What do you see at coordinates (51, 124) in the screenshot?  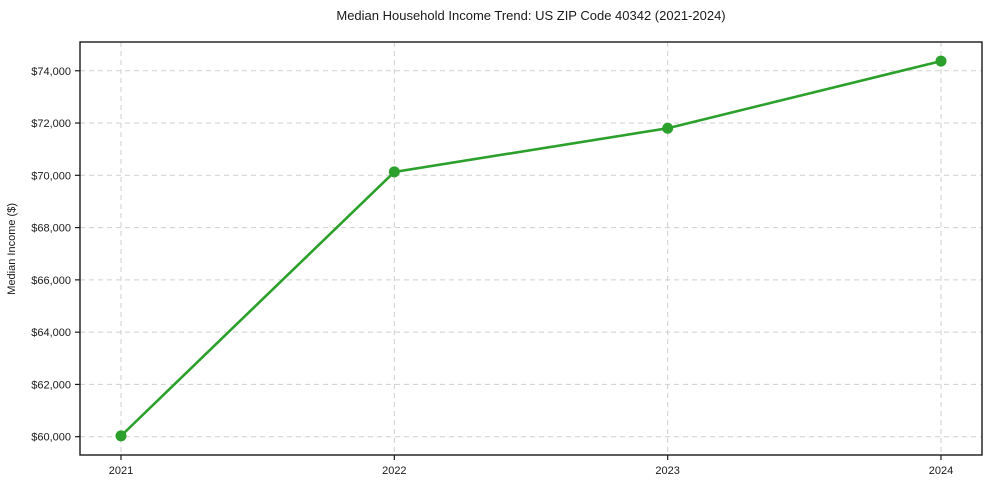 I see `y-axis-tick-label: $72,000` at bounding box center [51, 124].